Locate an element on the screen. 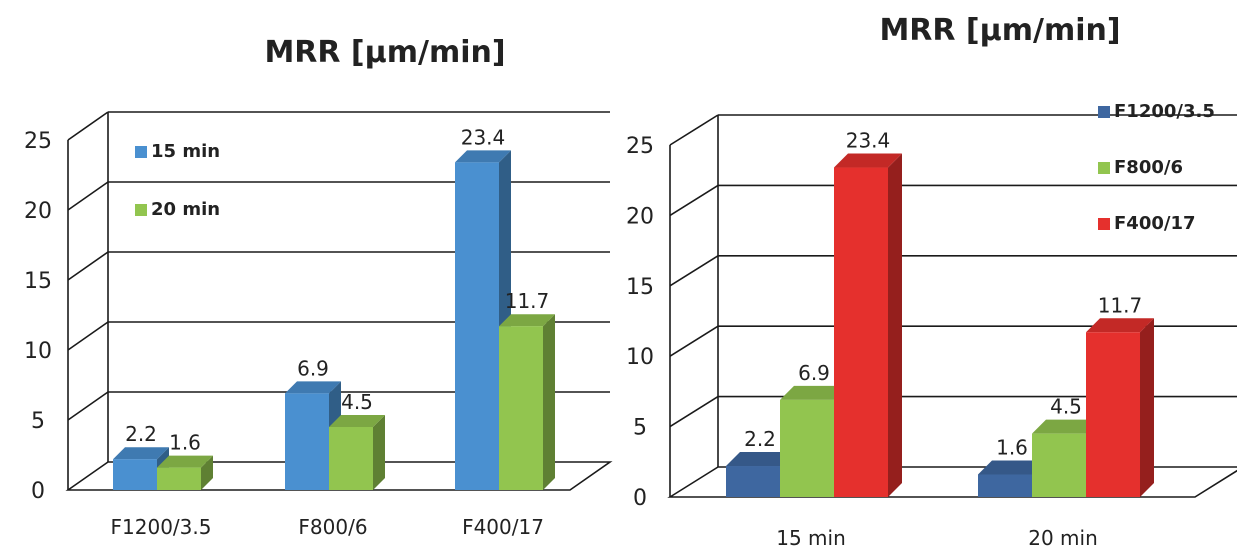  x-tick-label: 20 min is located at coordinates (1063, 536).